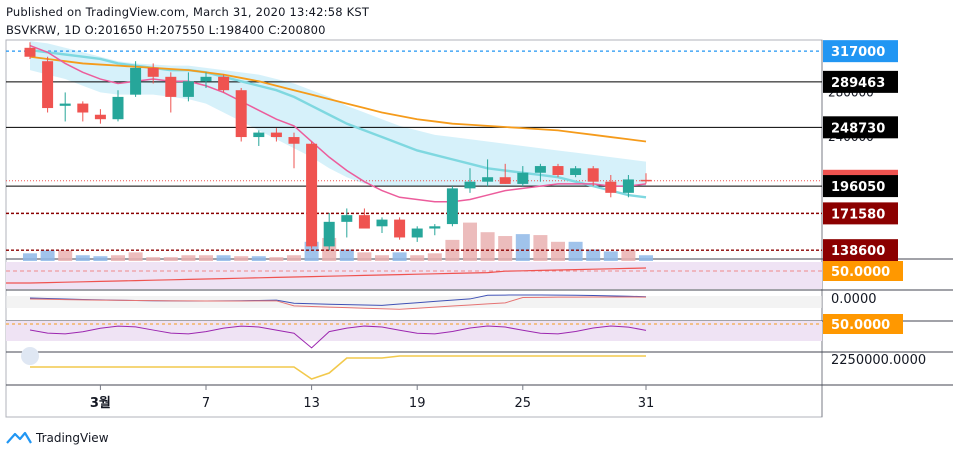 This screenshot has height=456, width=953. I want to click on tradingview-footer: TradingView, so click(57, 438).